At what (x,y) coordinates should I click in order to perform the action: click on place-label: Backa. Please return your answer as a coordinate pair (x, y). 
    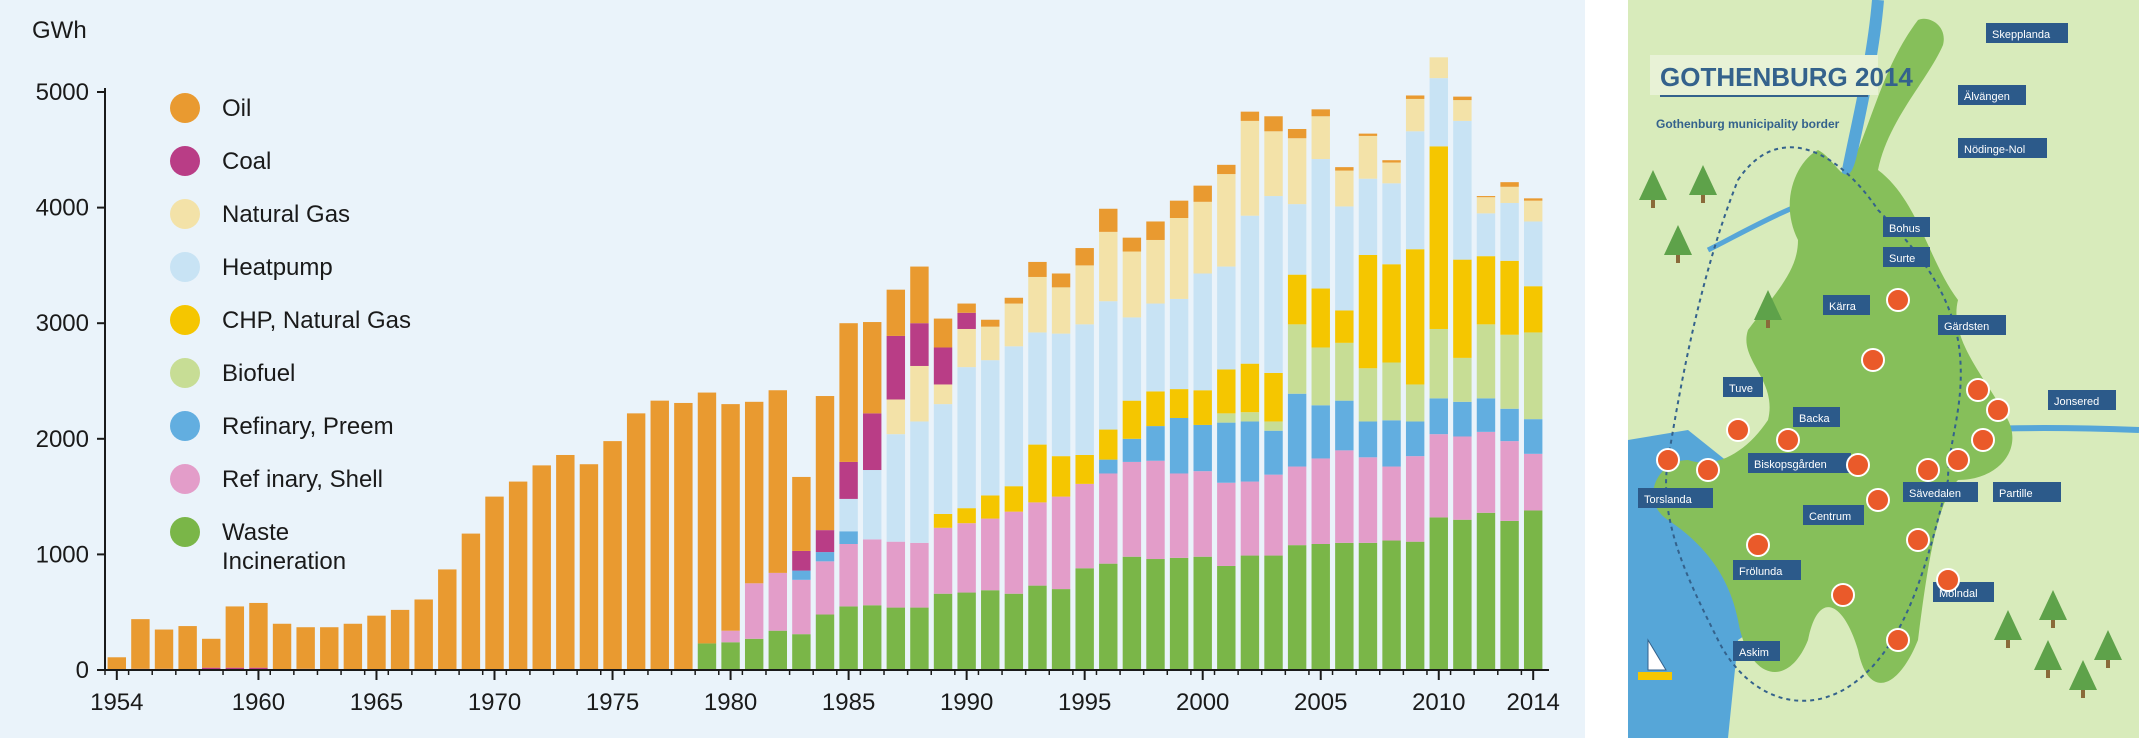
    Looking at the image, I should click on (1814, 419).